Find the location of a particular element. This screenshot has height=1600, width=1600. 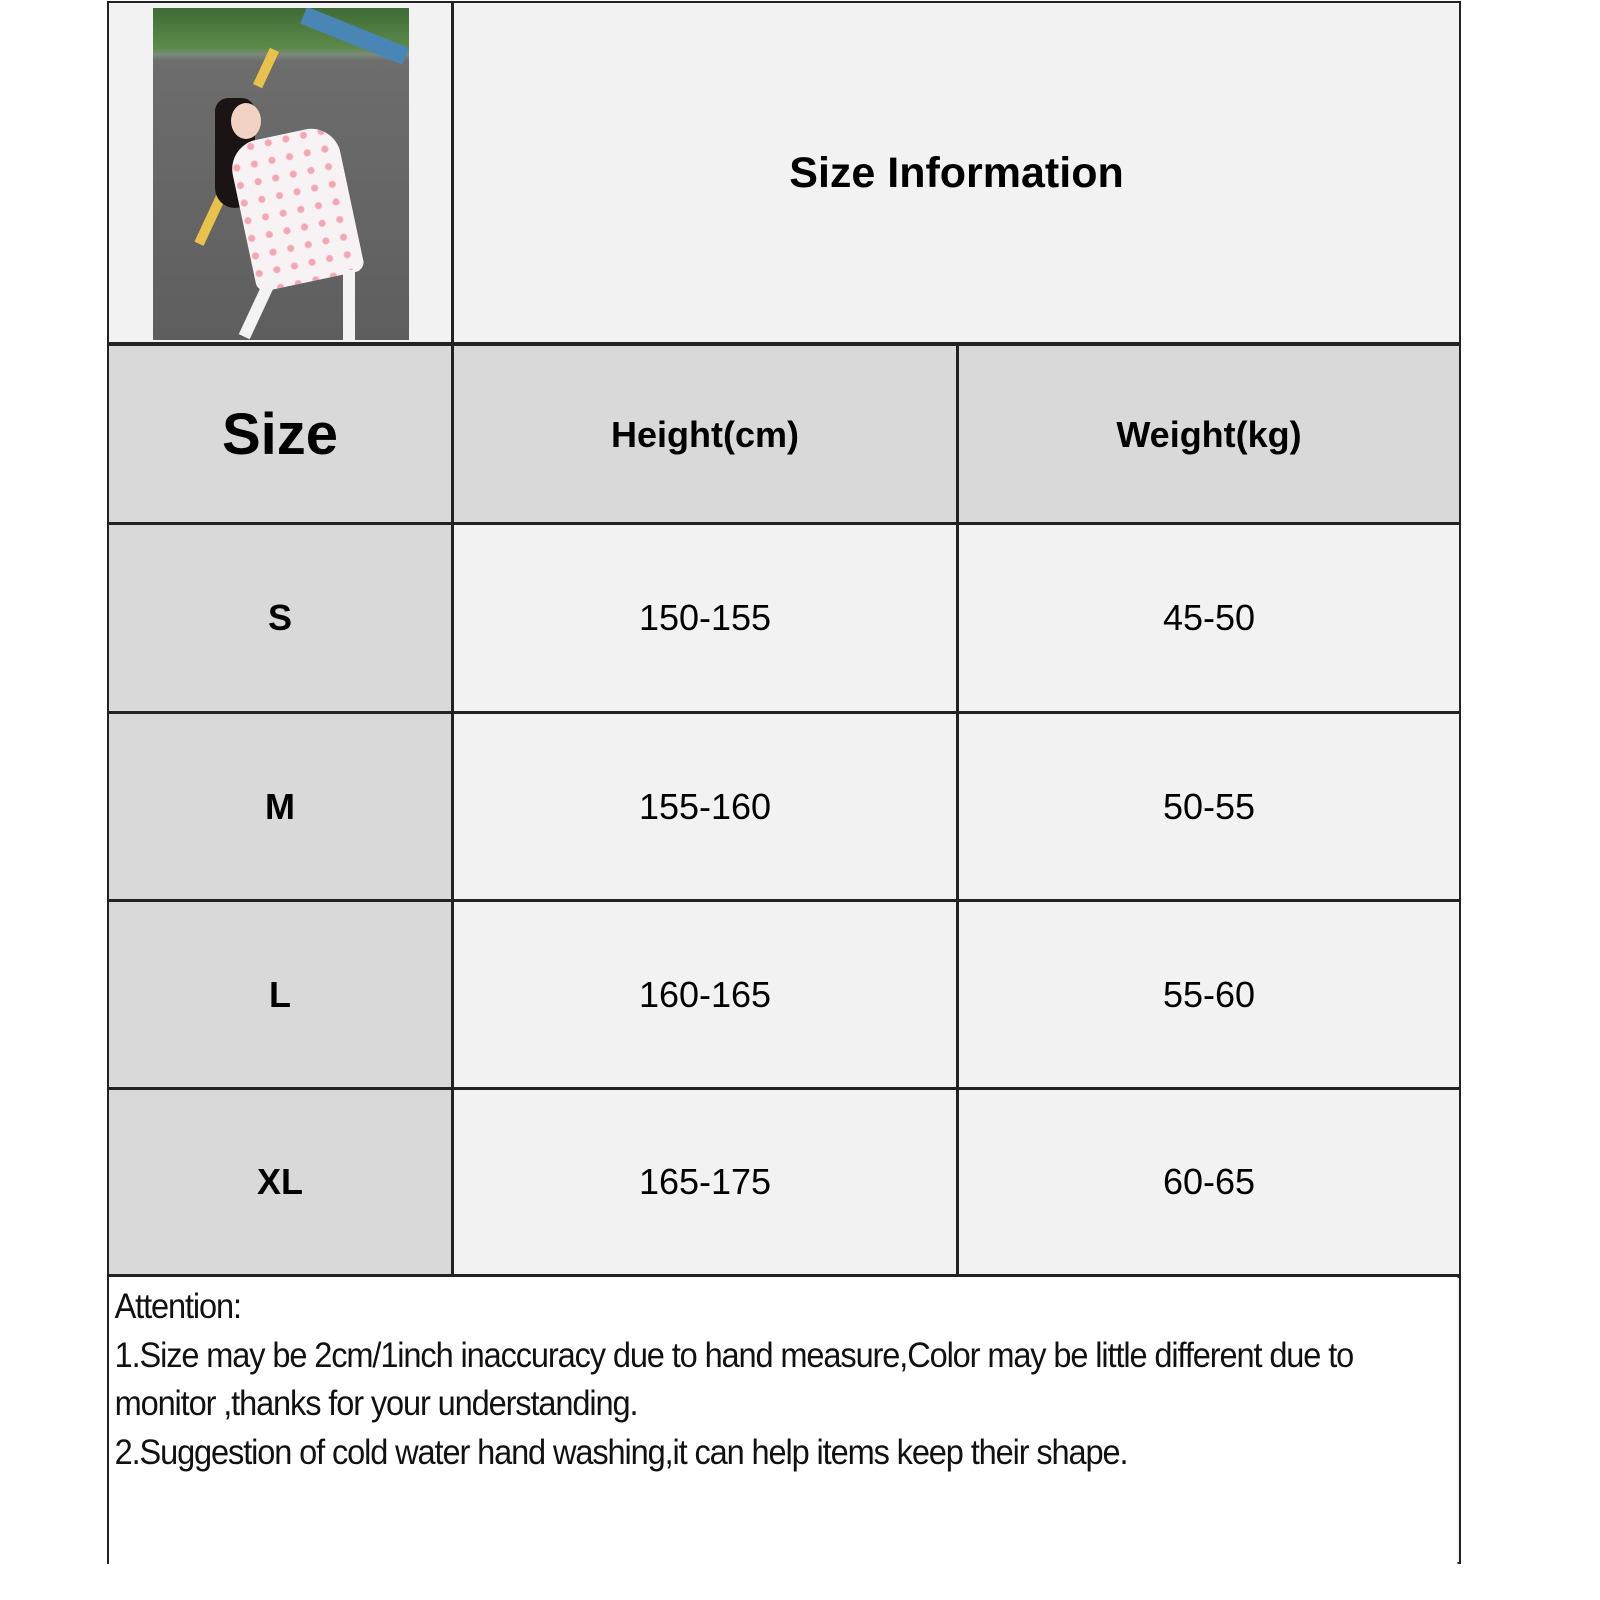

height-cell-value: 150-155 is located at coordinates (705, 617).